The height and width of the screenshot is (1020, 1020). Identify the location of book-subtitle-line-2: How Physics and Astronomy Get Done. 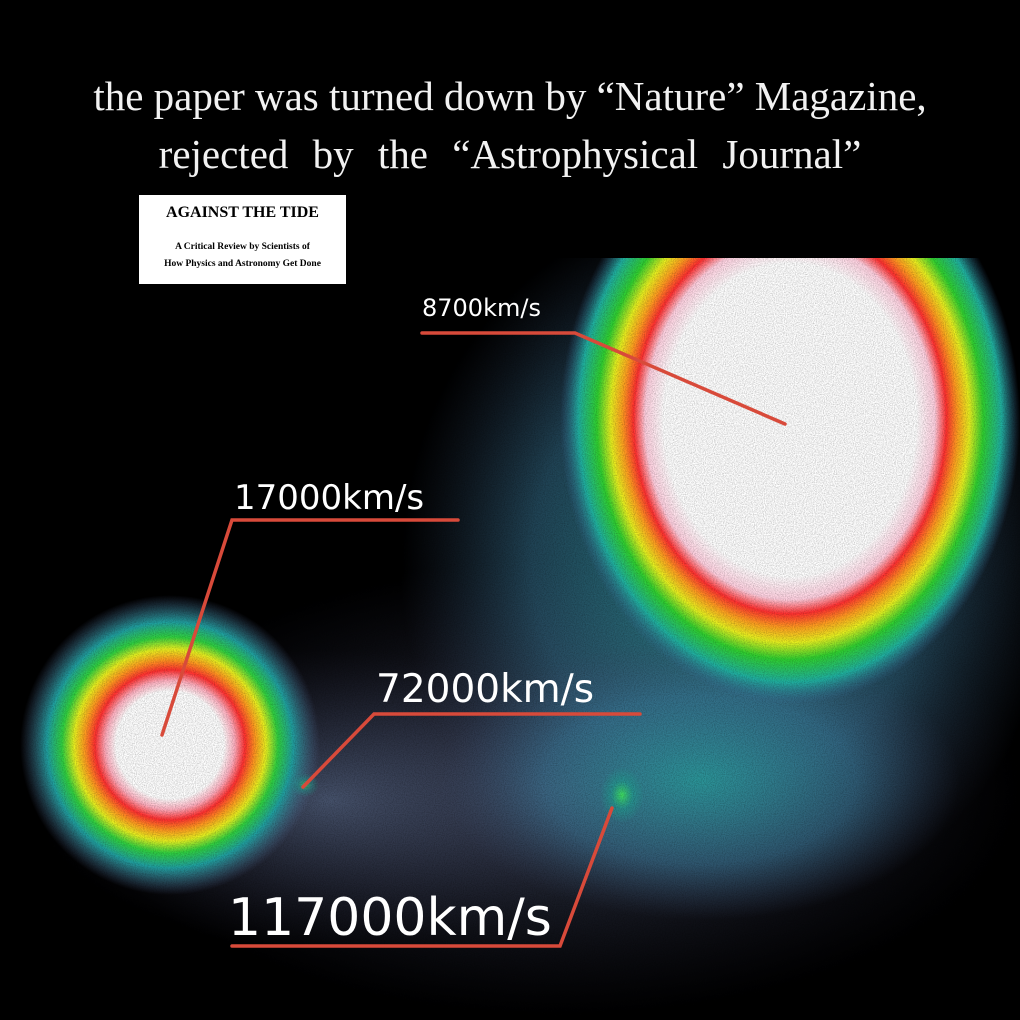
(242, 264).